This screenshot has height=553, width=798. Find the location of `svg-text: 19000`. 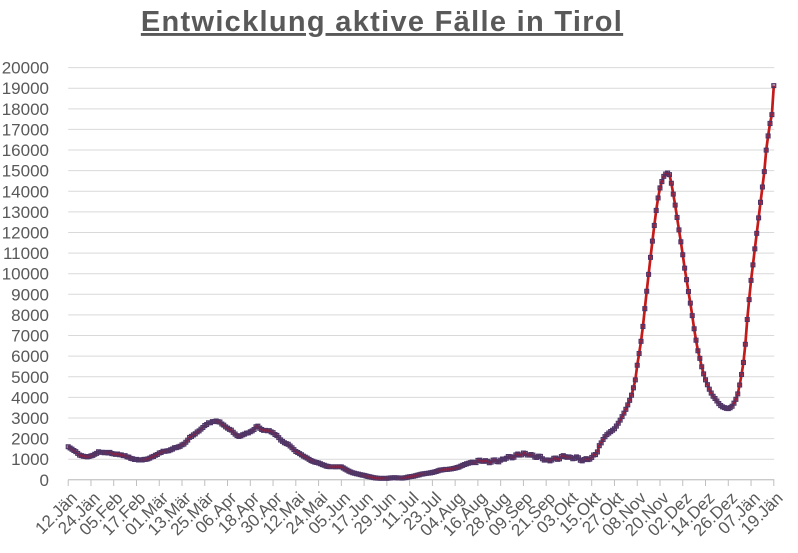

svg-text: 19000 is located at coordinates (25, 88).